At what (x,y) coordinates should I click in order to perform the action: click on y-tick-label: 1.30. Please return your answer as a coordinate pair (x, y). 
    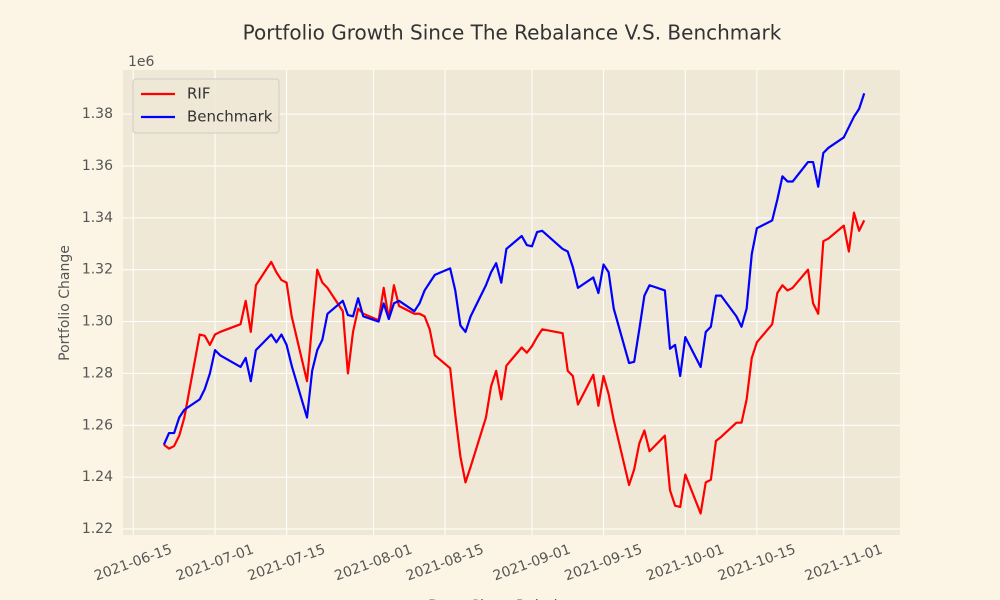
    Looking at the image, I should click on (97, 322).